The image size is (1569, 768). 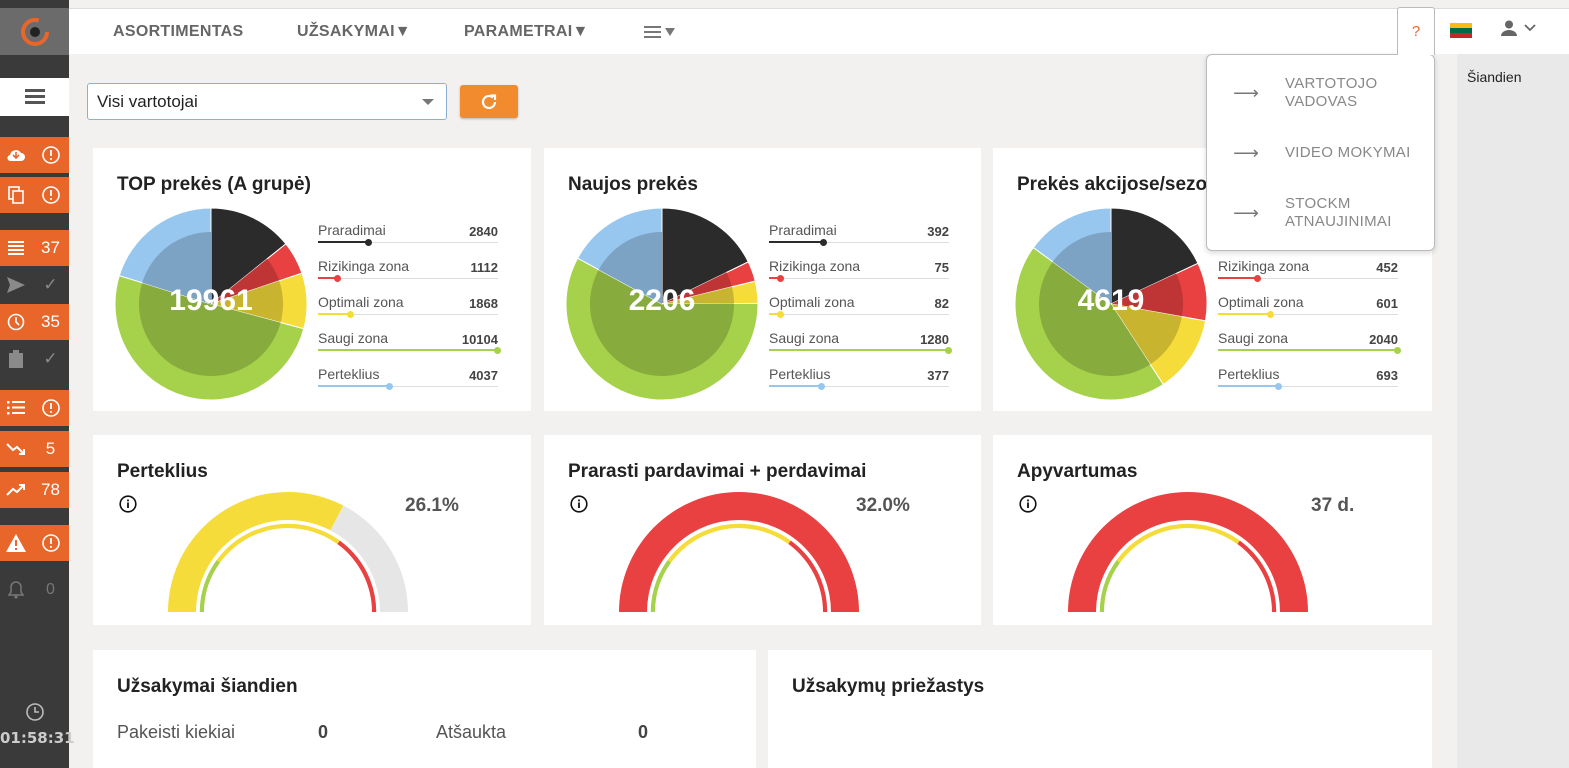 What do you see at coordinates (323, 732) in the screenshot?
I see `changed-quantities-value: 0` at bounding box center [323, 732].